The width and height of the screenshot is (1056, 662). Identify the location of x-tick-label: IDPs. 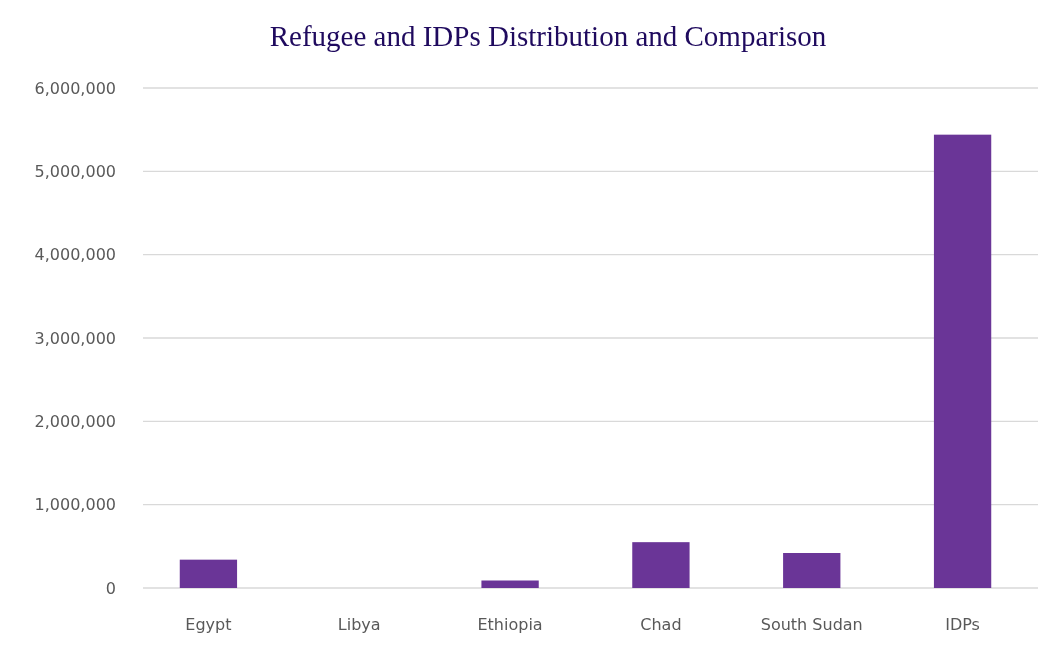
(962, 624).